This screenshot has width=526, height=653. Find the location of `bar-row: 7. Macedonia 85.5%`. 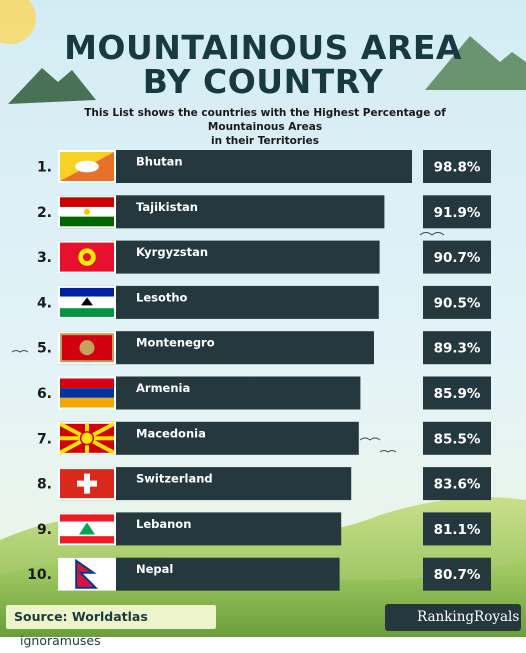

bar-row: 7. Macedonia 85.5% is located at coordinates (264, 438).